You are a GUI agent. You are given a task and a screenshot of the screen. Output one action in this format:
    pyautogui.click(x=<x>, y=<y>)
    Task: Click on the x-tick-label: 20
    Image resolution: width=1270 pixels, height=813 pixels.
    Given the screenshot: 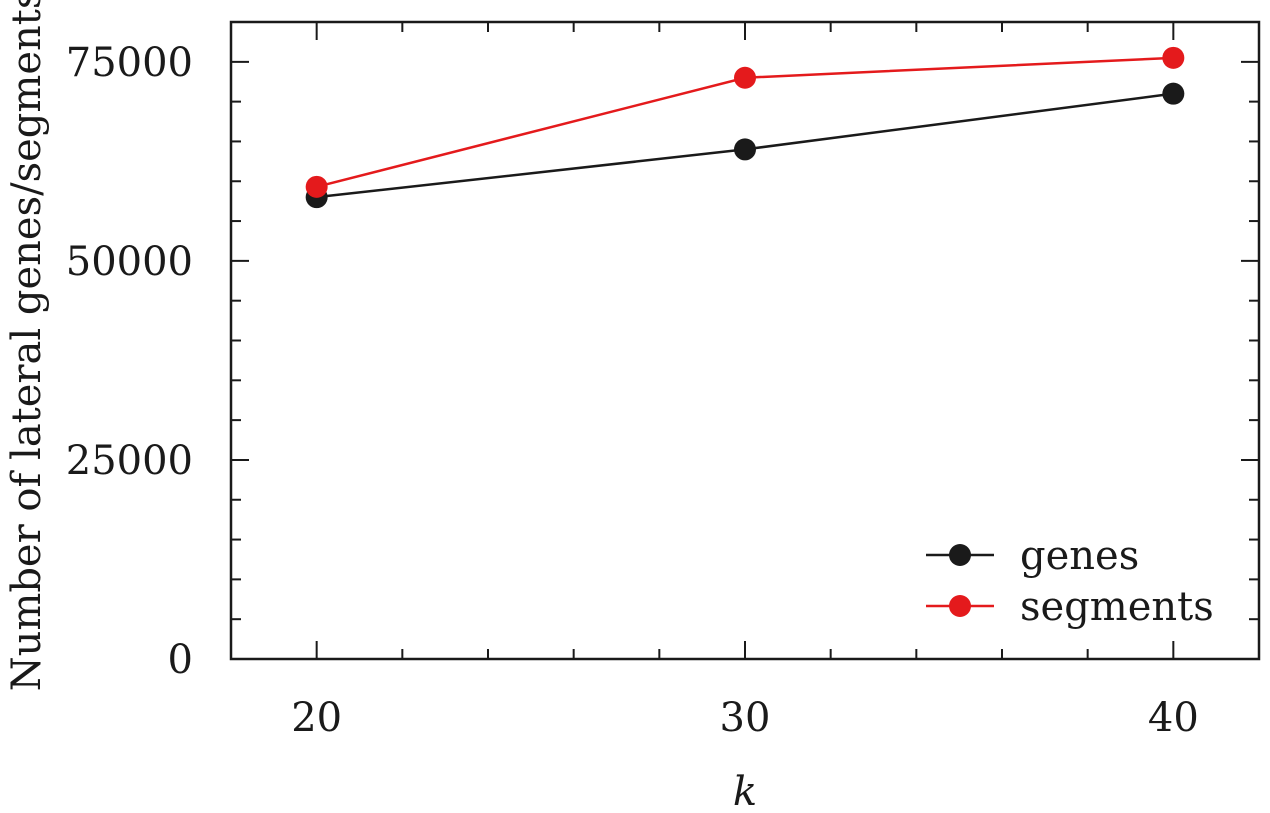 What is the action you would take?
    pyautogui.click(x=316, y=718)
    